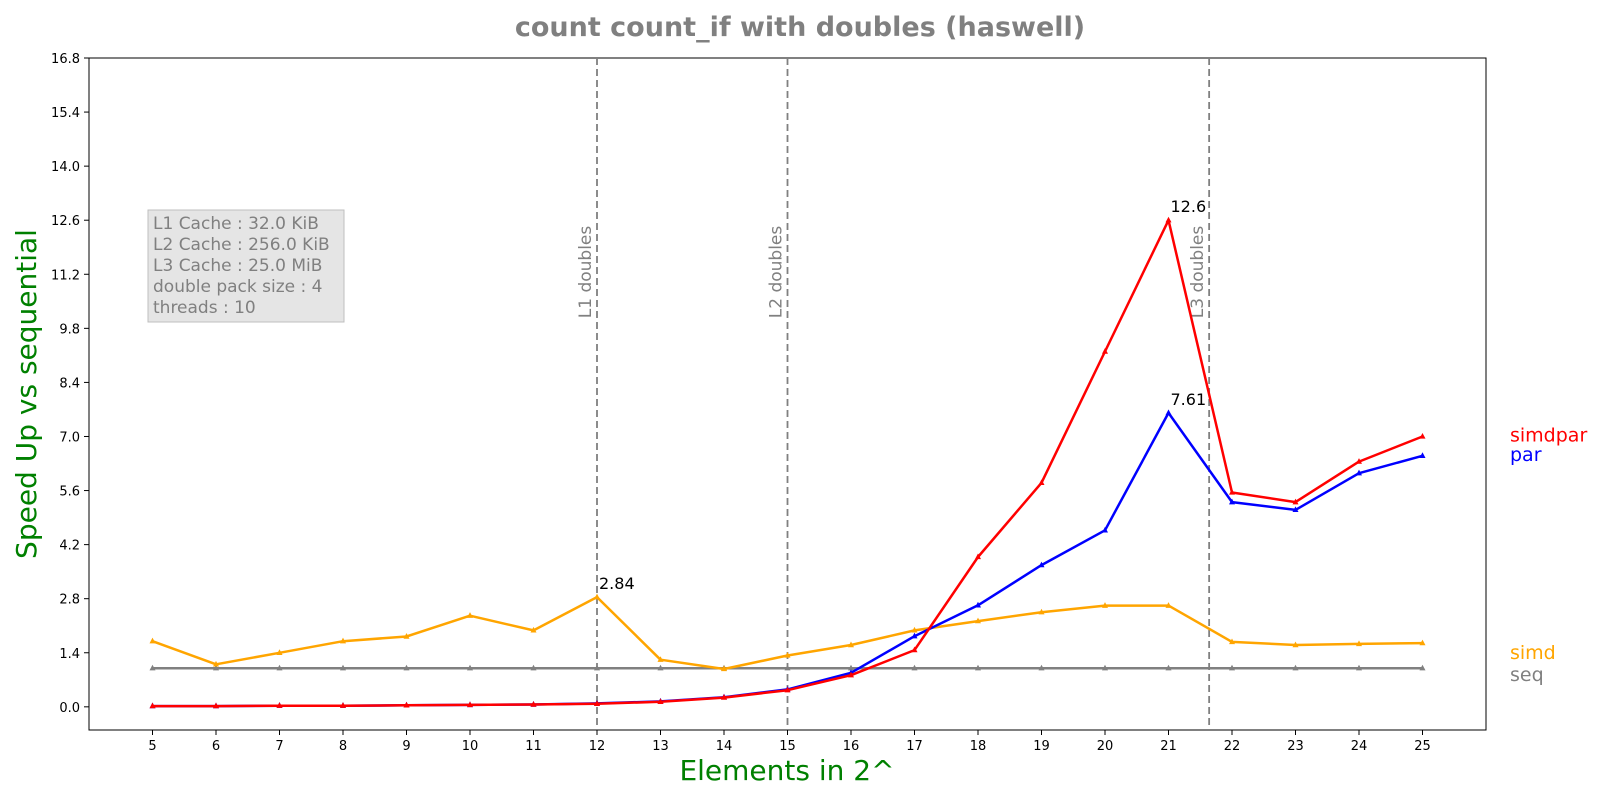  What do you see at coordinates (406, 746) in the screenshot?
I see `x-tick-label: 9` at bounding box center [406, 746].